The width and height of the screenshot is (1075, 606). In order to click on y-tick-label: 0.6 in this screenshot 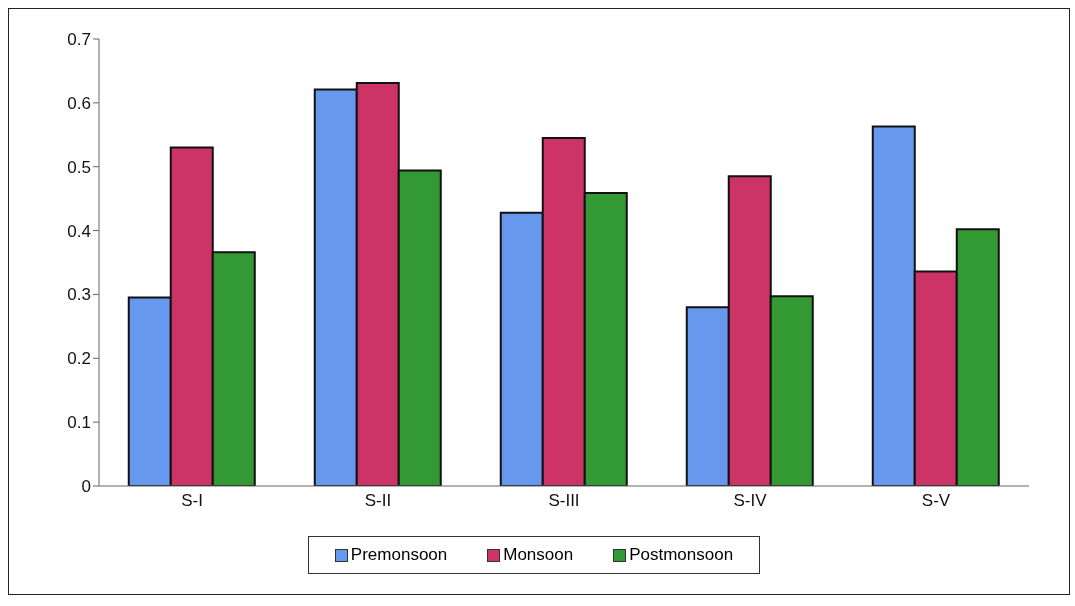, I will do `click(79, 103)`.